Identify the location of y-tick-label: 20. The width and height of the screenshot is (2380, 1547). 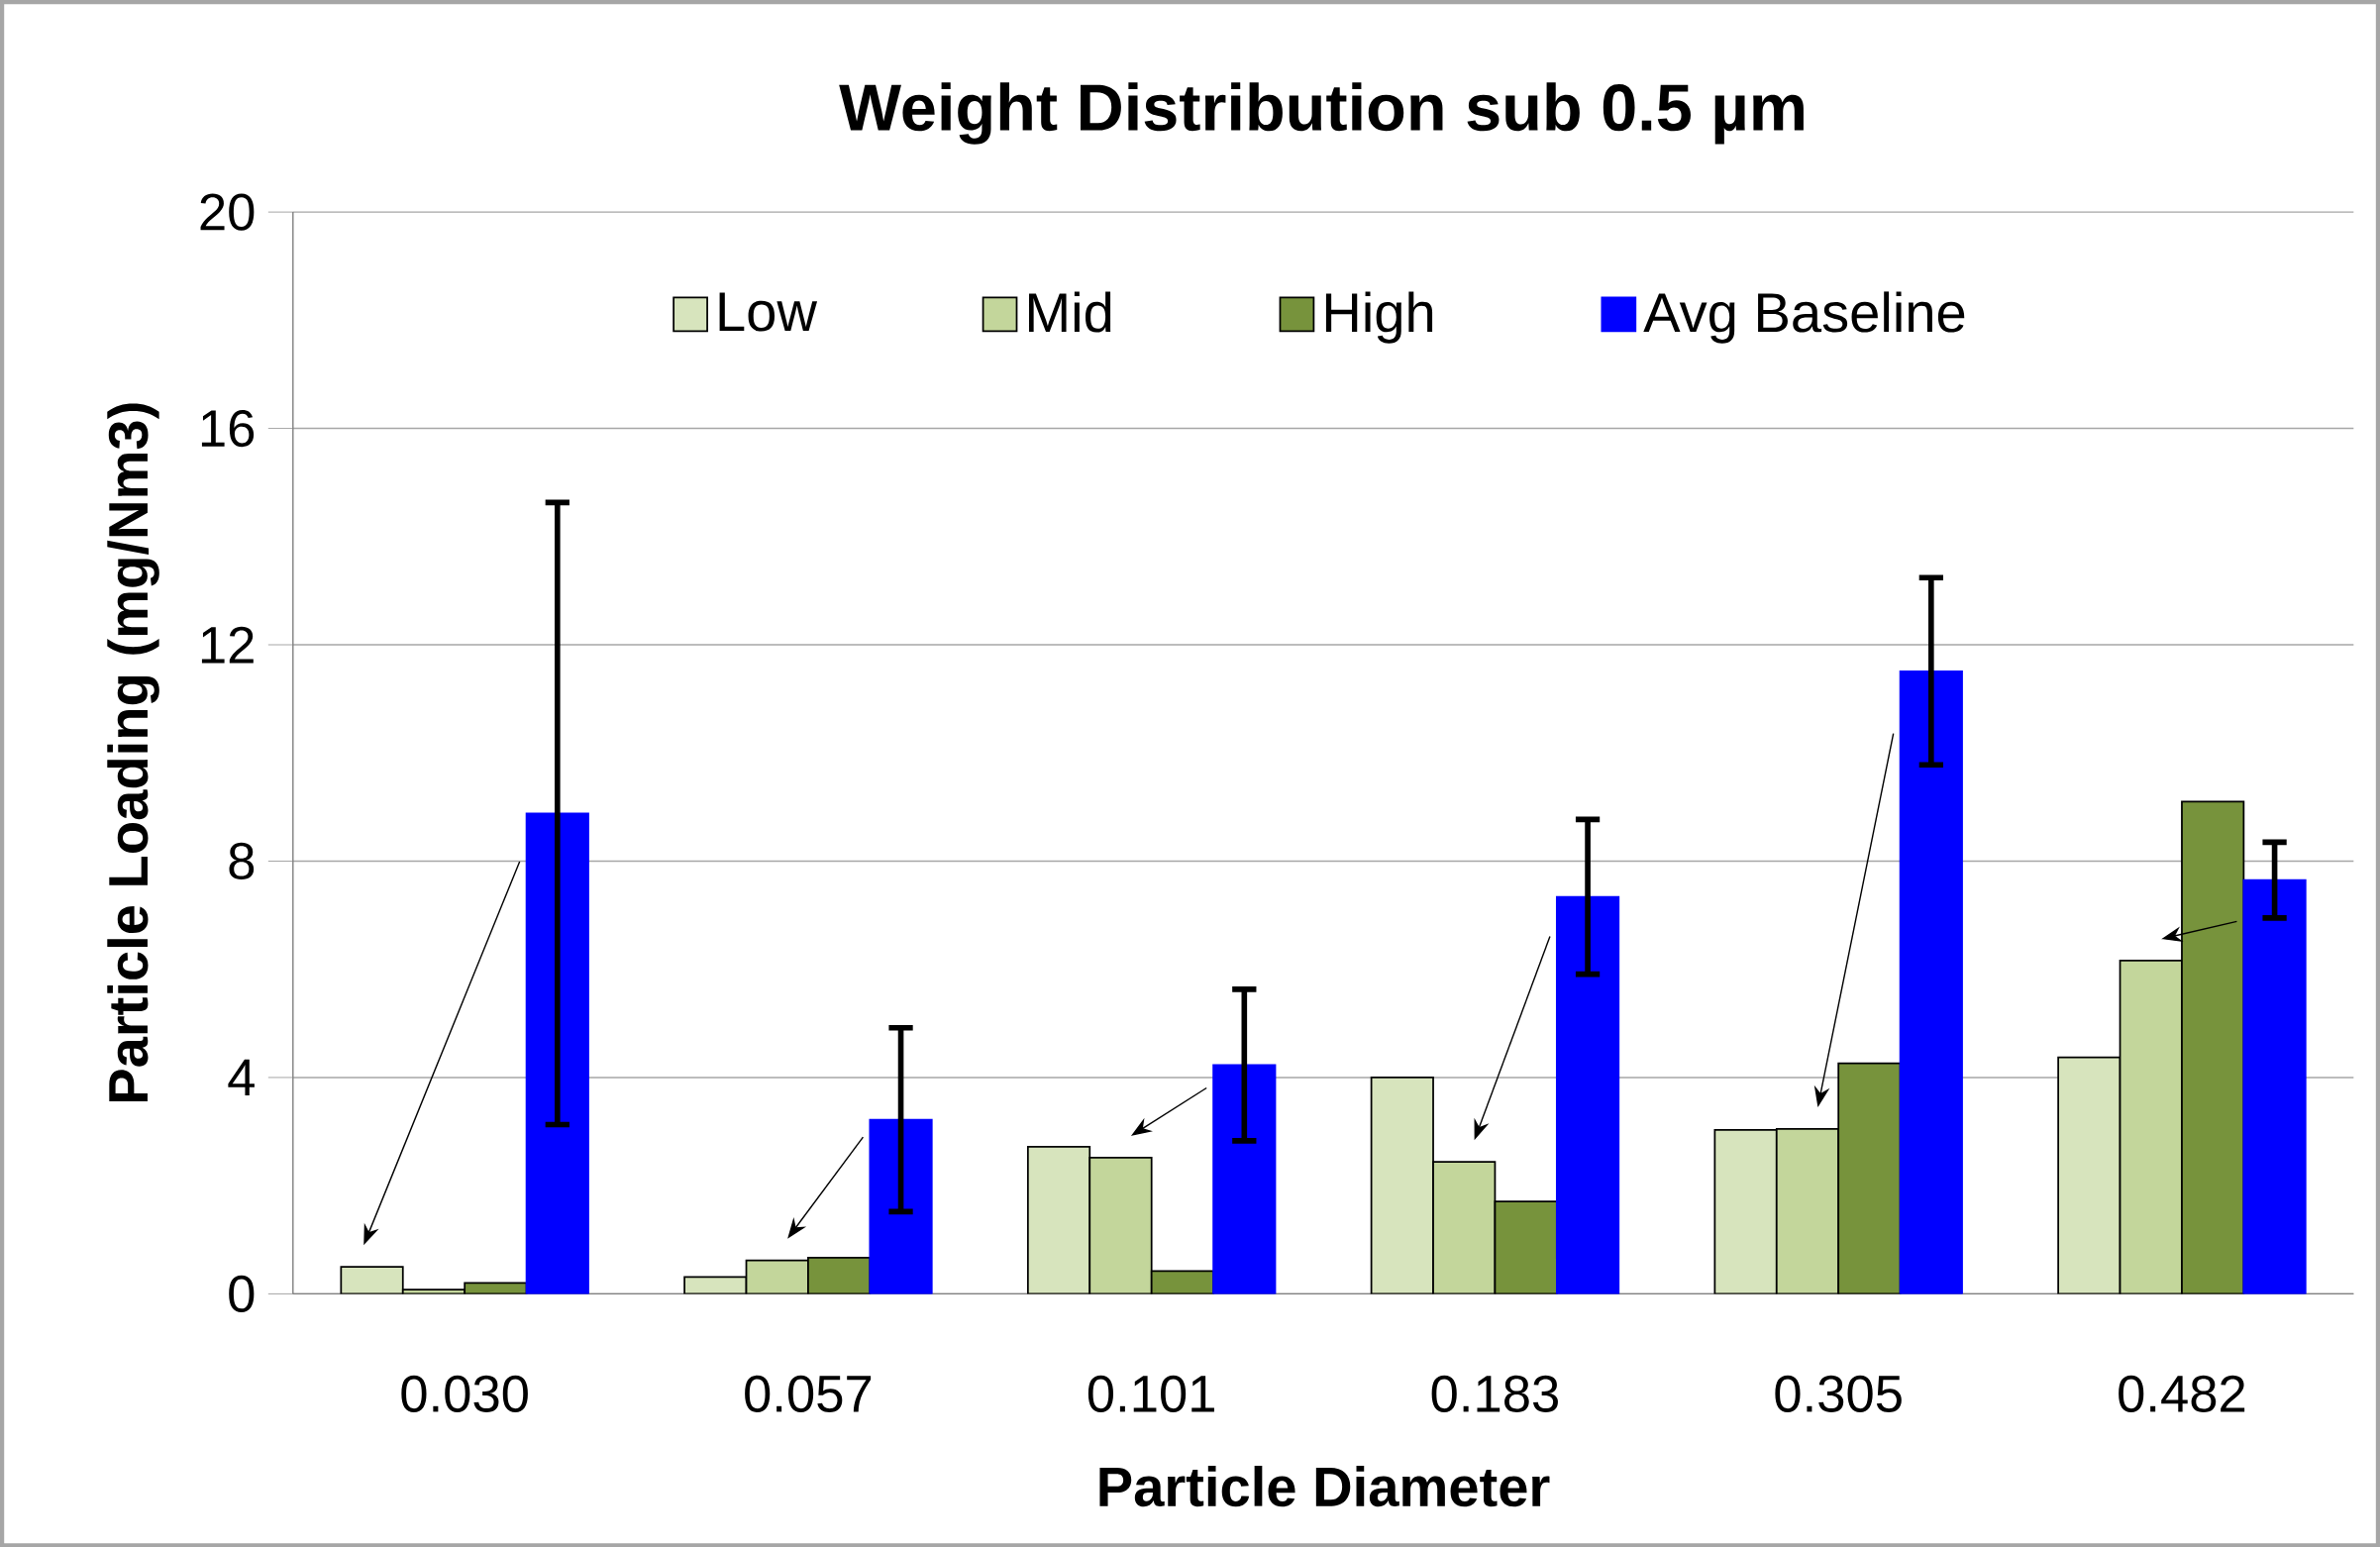
(227, 212).